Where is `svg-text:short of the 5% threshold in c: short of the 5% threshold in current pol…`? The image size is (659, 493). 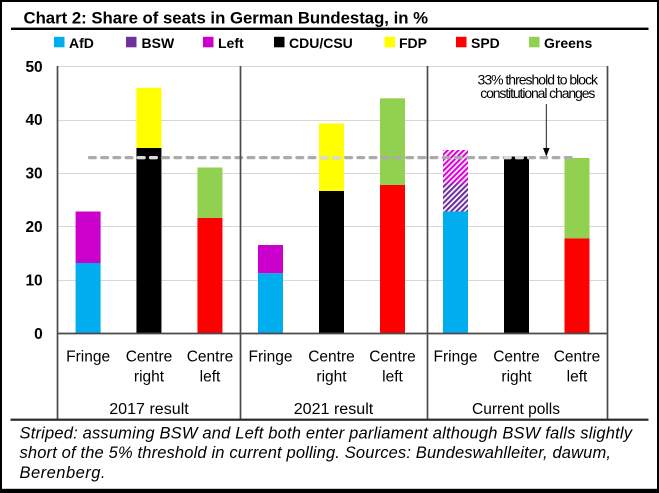 svg-text:short of the 5% threshold in c: short of the 5% threshold in current pol… is located at coordinates (316, 453).